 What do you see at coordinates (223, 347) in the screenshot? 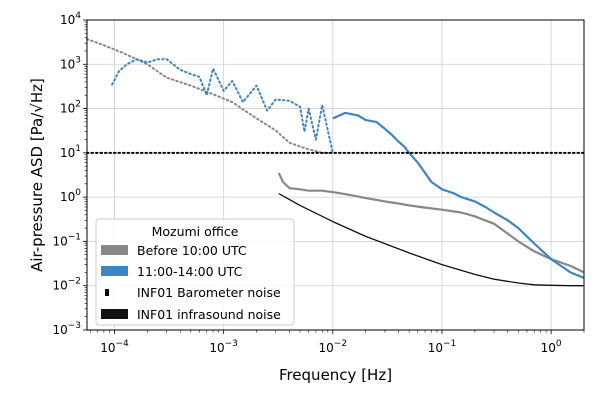
I see `x-tick-label: 10⁻³` at bounding box center [223, 347].